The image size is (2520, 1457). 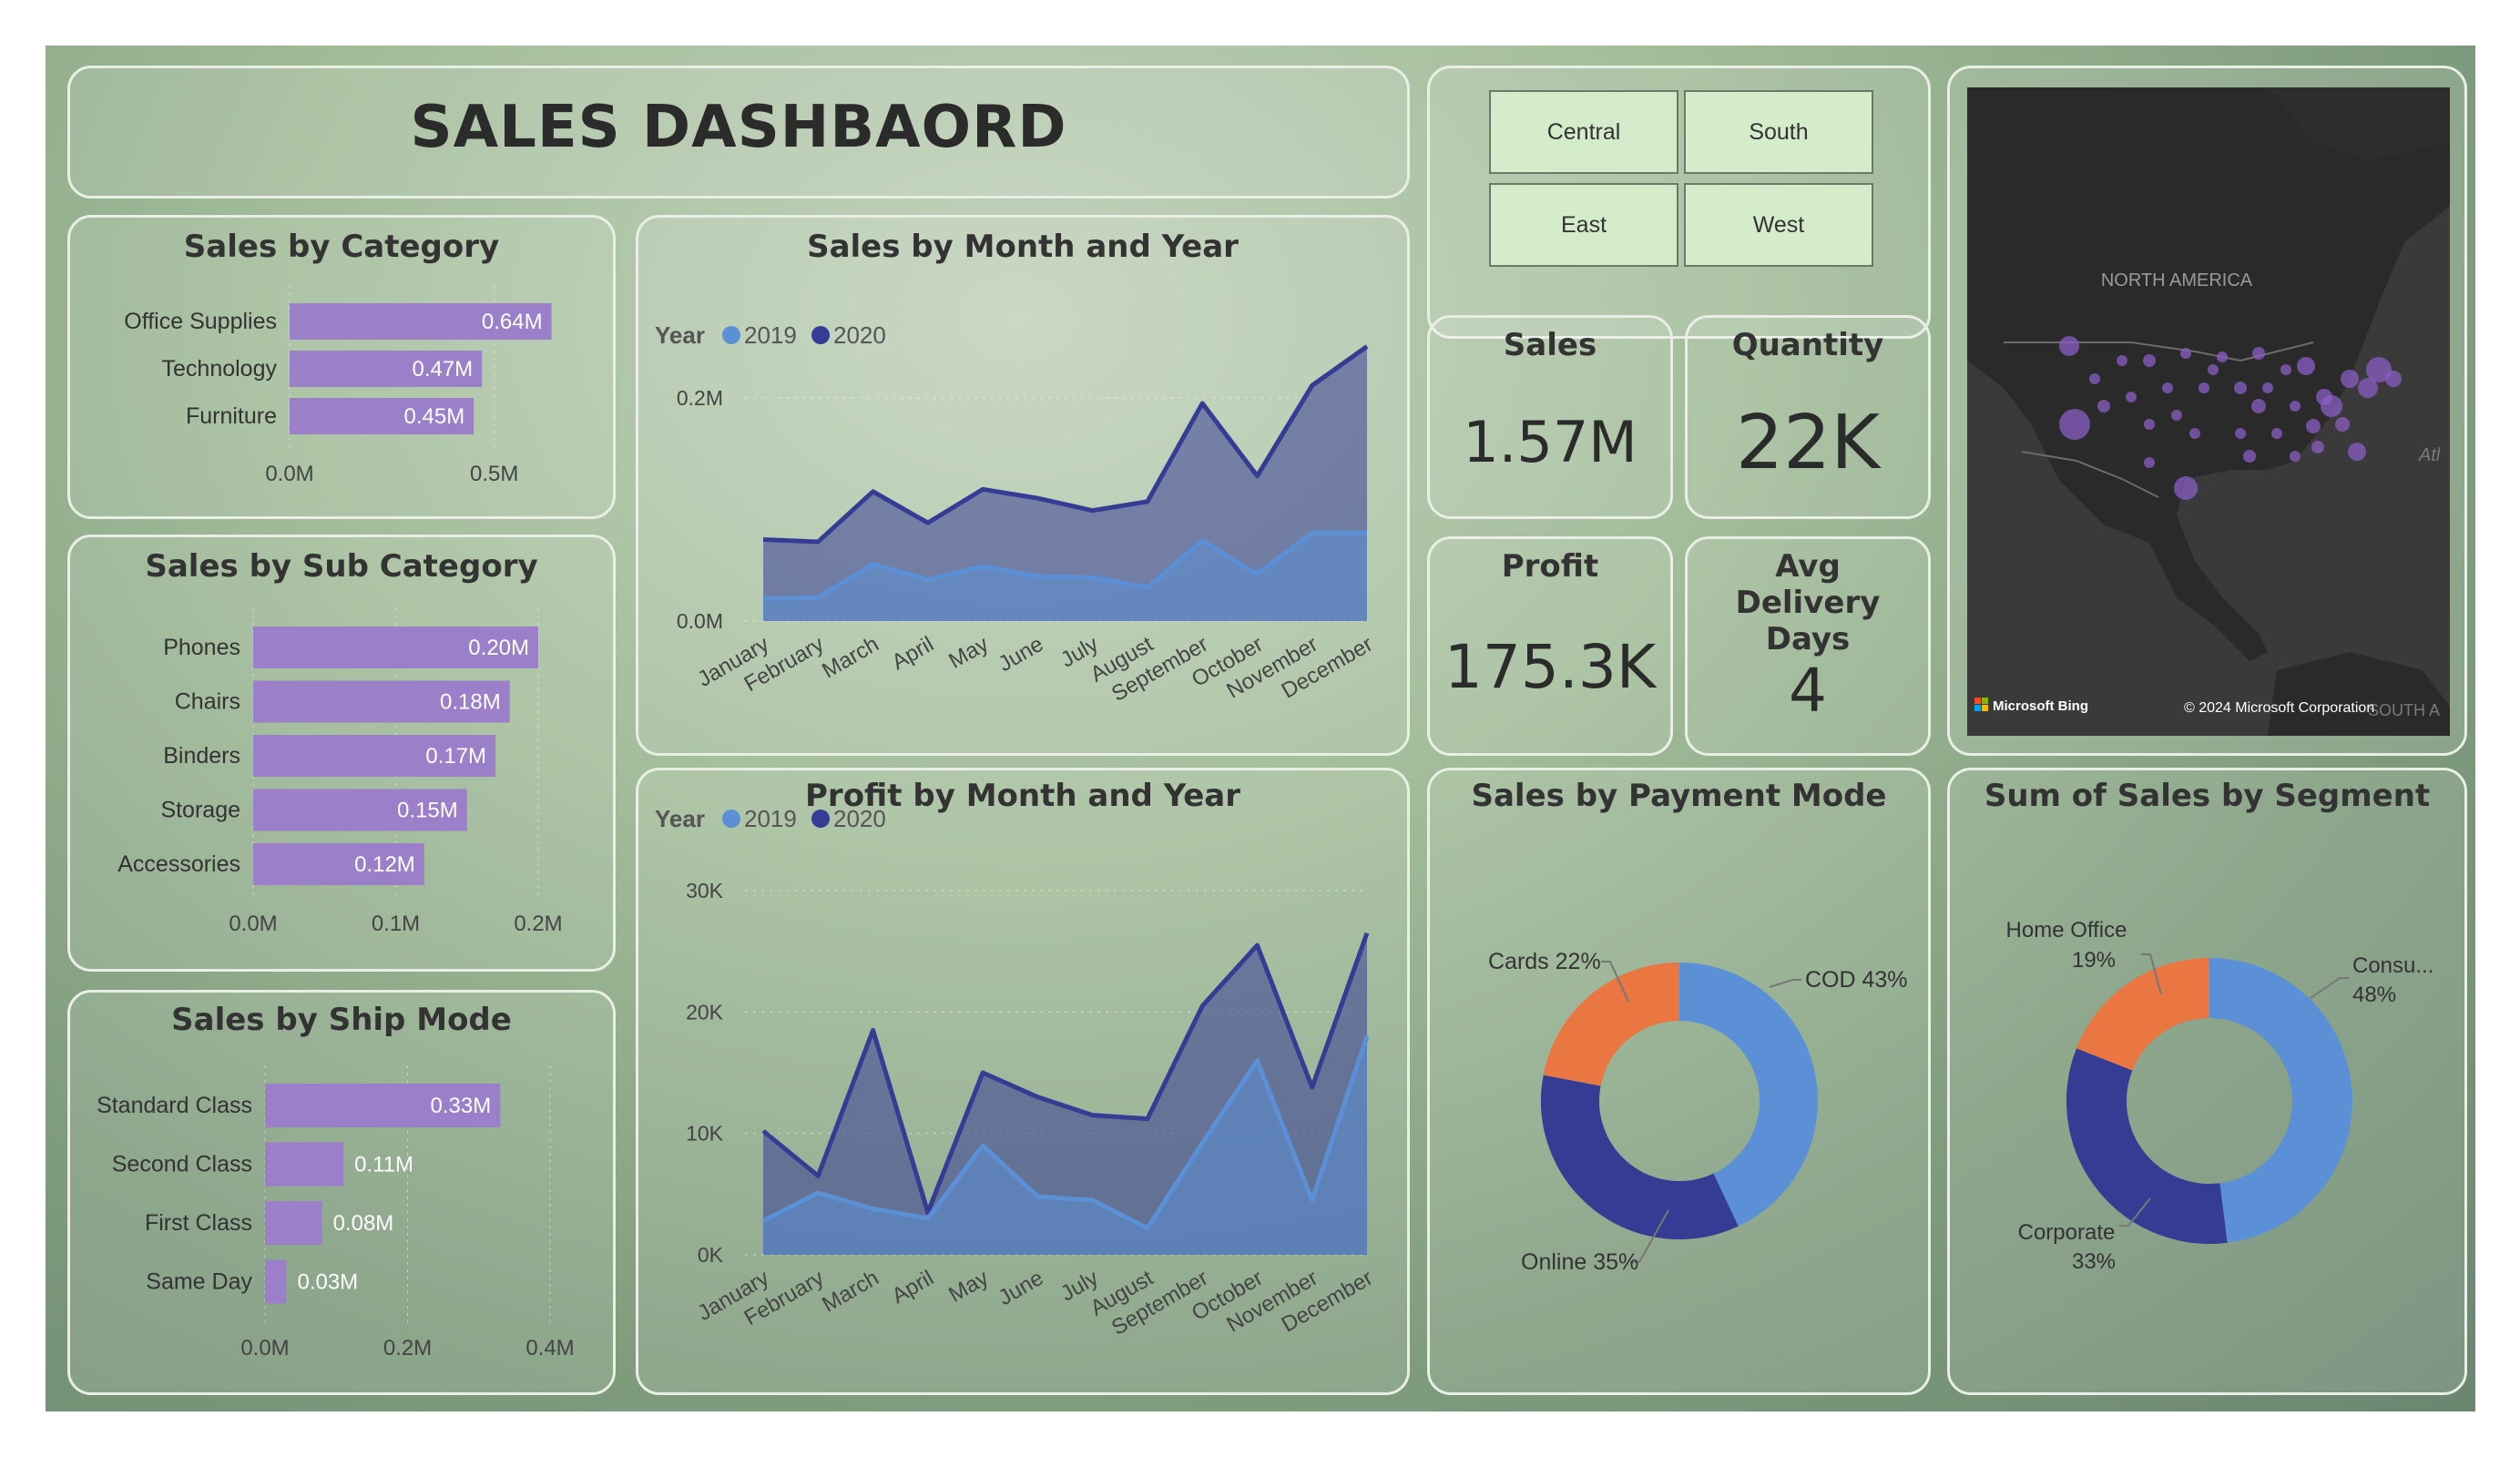 What do you see at coordinates (2359, 694) in the screenshot?
I see `map-land-south-america` at bounding box center [2359, 694].